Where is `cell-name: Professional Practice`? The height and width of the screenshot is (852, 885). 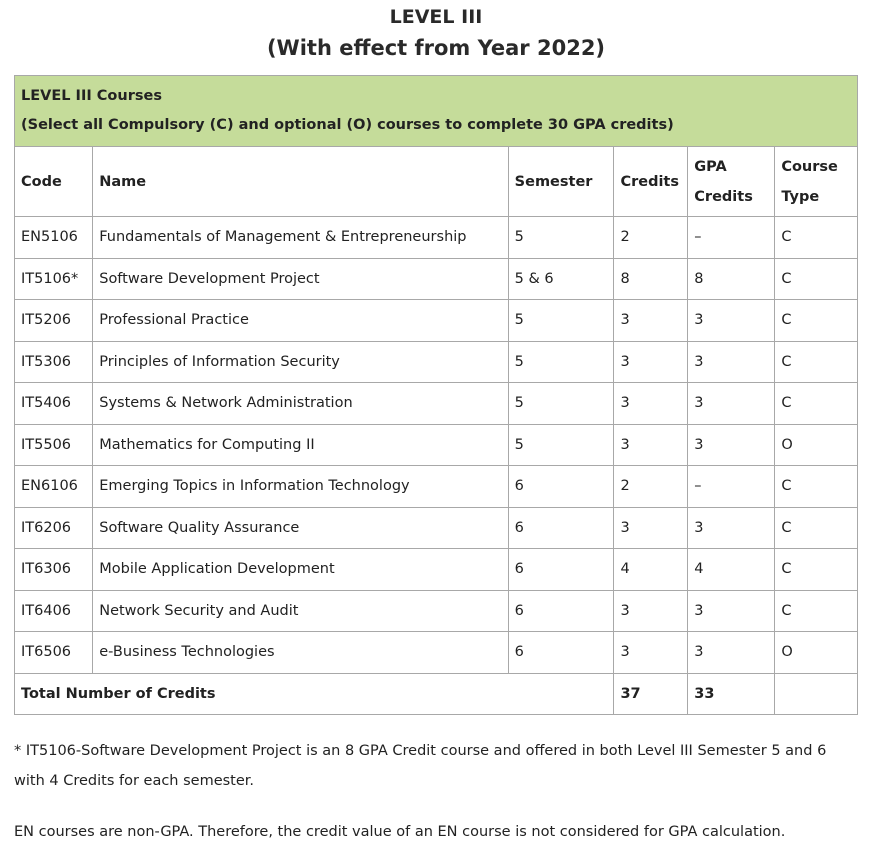 cell-name: Professional Practice is located at coordinates (300, 320).